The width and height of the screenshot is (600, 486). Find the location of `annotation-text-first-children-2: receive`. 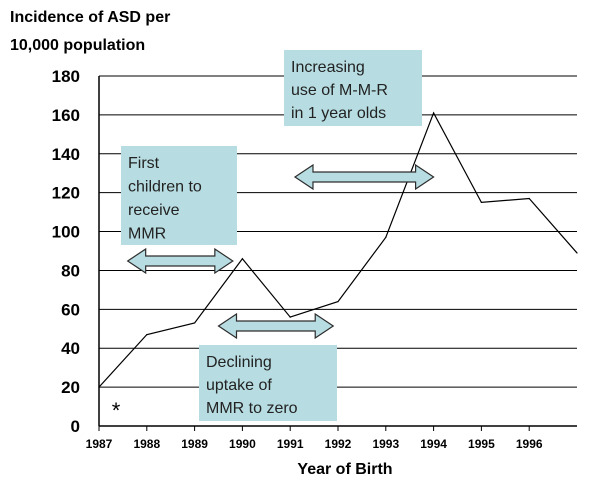

annotation-text-first-children-2: receive is located at coordinates (154, 210).